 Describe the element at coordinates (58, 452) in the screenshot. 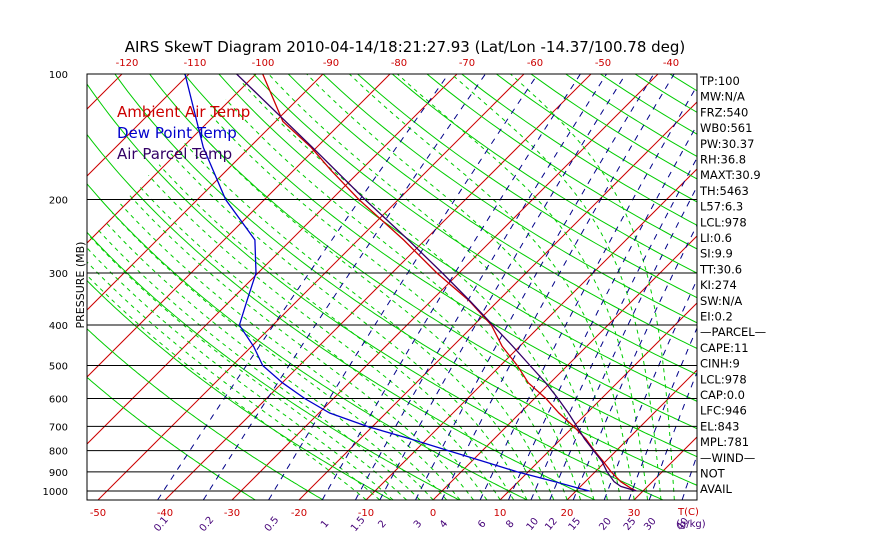

I see `pressure-tick-label: 800` at that location.